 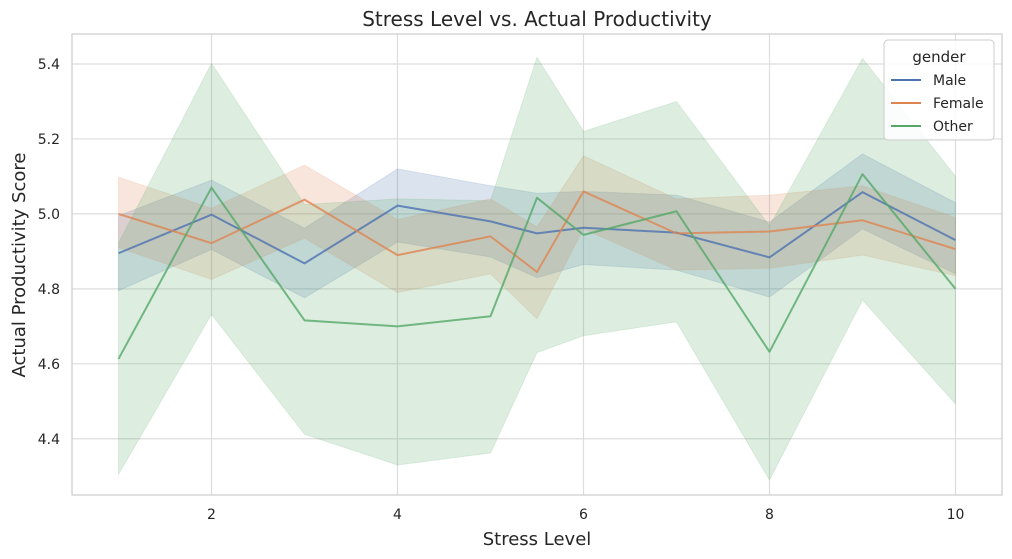 What do you see at coordinates (537, 539) in the screenshot?
I see `x-axis-label: Stress Level` at bounding box center [537, 539].